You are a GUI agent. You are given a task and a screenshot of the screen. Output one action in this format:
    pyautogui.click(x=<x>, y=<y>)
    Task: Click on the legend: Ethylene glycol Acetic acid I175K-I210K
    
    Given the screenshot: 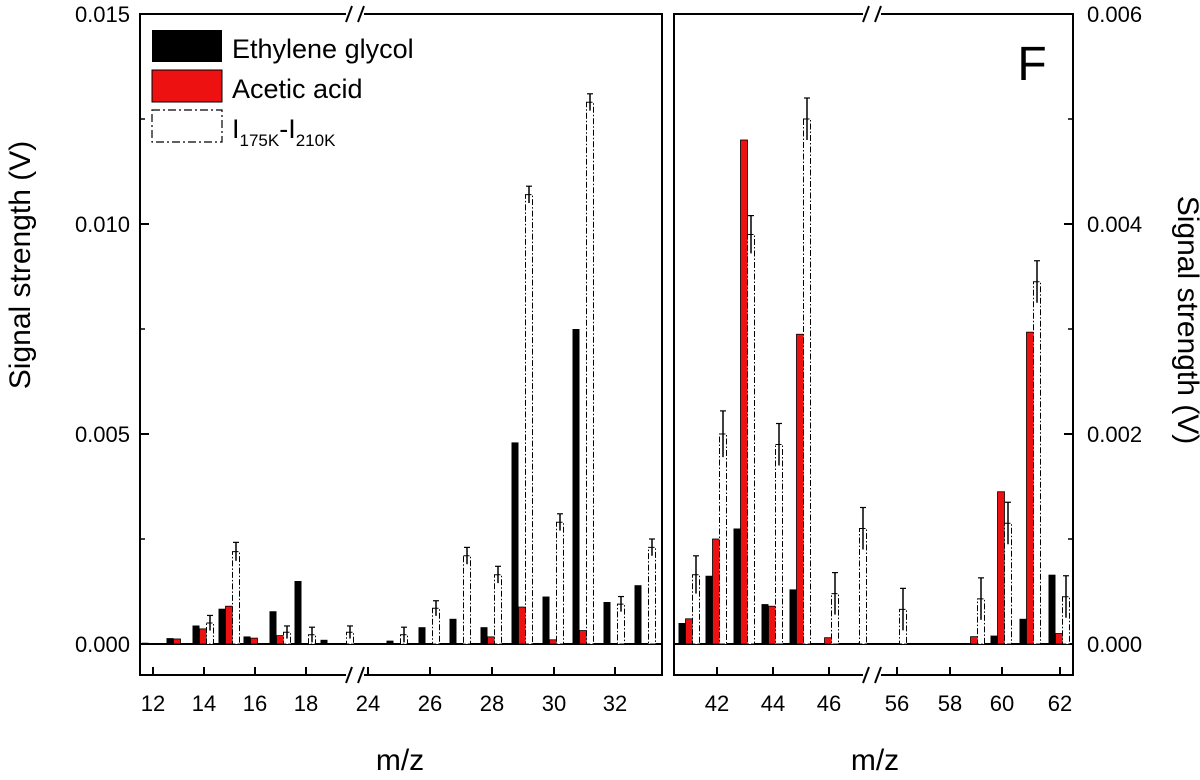 What is the action you would take?
    pyautogui.click(x=283, y=90)
    